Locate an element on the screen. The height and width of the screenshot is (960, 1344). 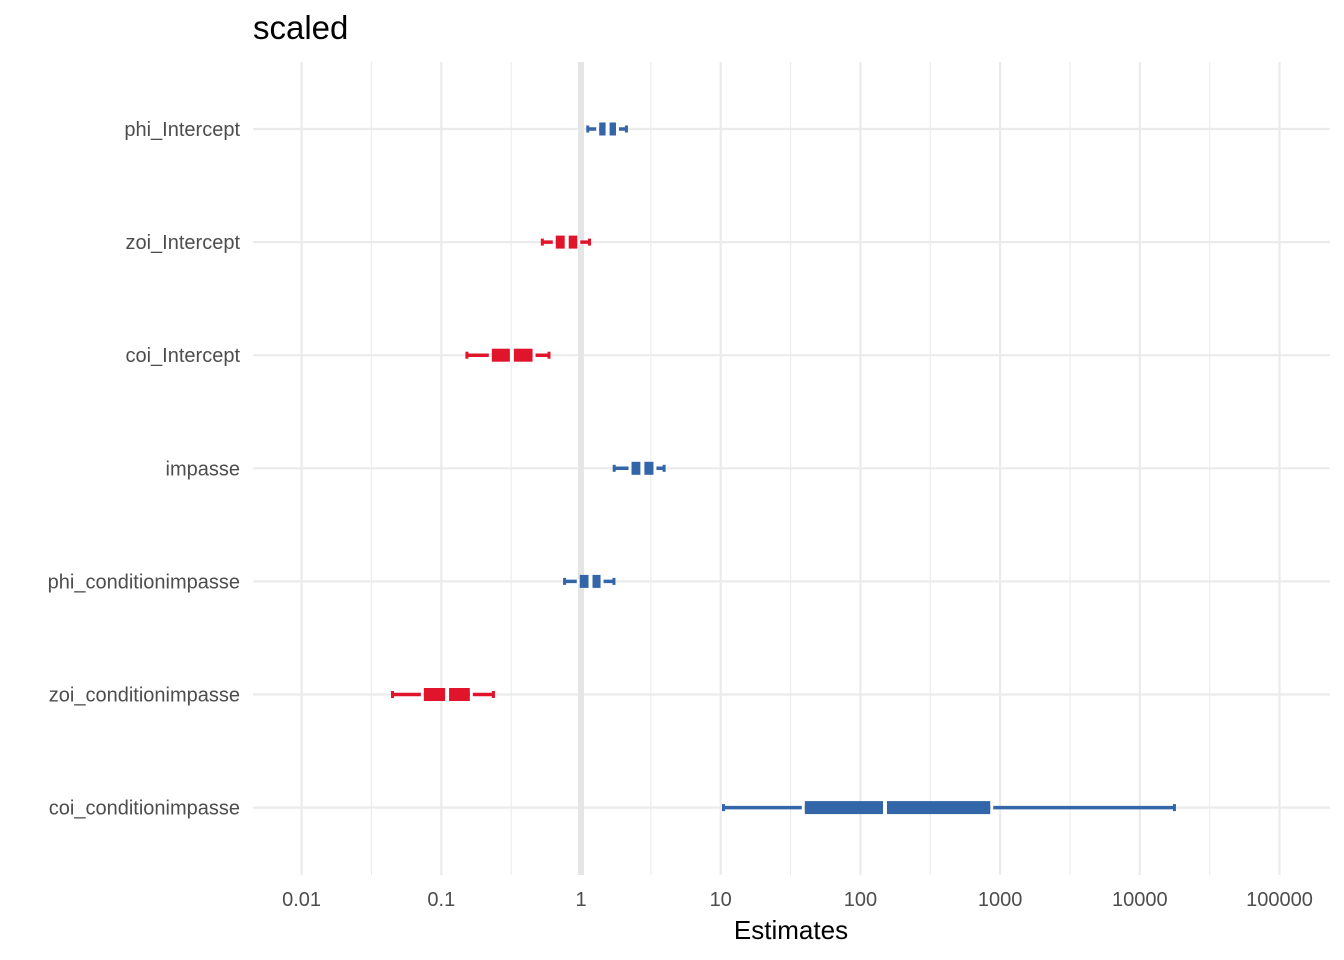
interval-zoi_Intercept is located at coordinates (566, 242).